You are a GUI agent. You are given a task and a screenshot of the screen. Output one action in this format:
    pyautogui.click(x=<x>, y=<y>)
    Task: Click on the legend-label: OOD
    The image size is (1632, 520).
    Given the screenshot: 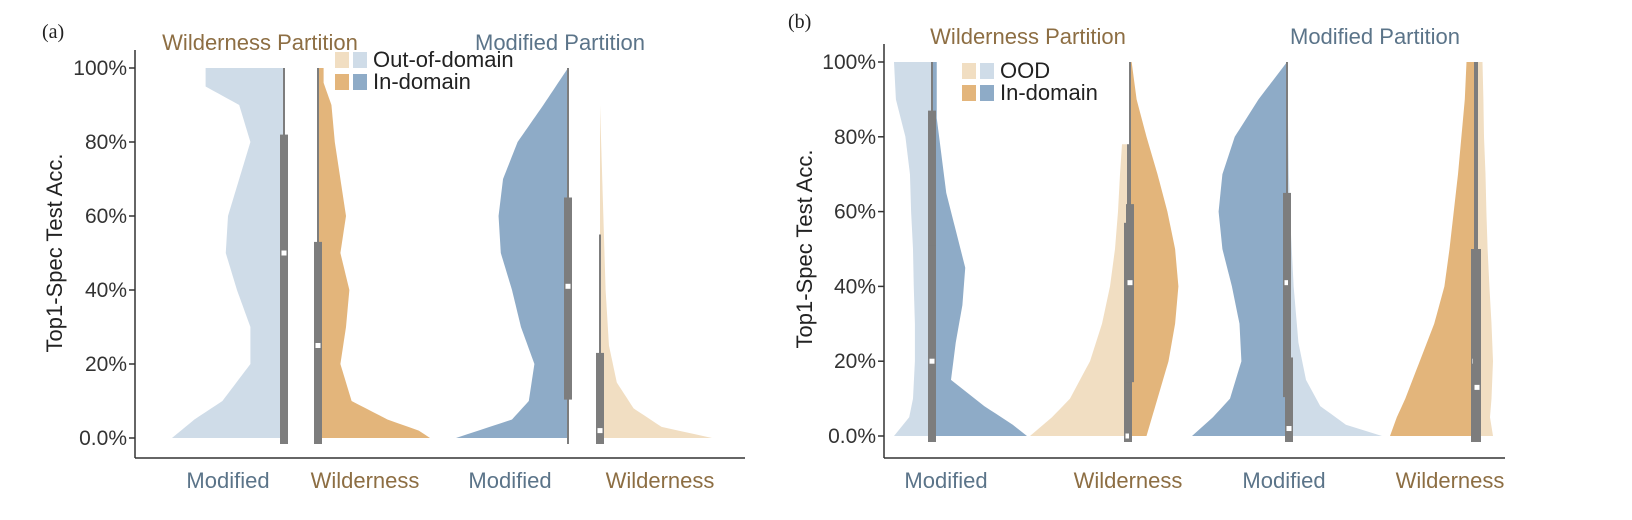 What is the action you would take?
    pyautogui.click(x=1025, y=70)
    